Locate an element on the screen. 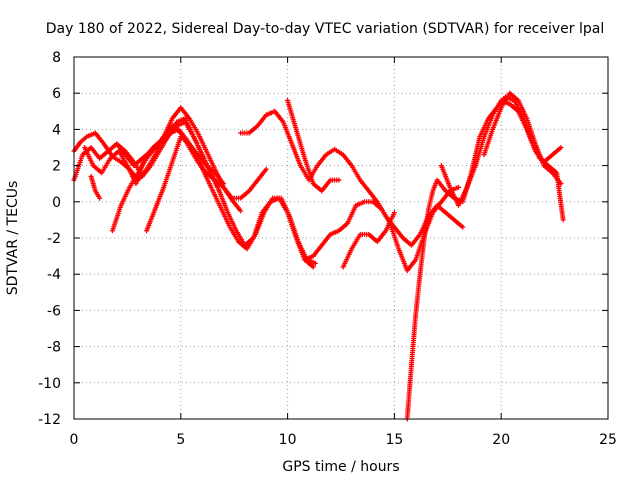  series-sat-m is located at coordinates (501, 152).